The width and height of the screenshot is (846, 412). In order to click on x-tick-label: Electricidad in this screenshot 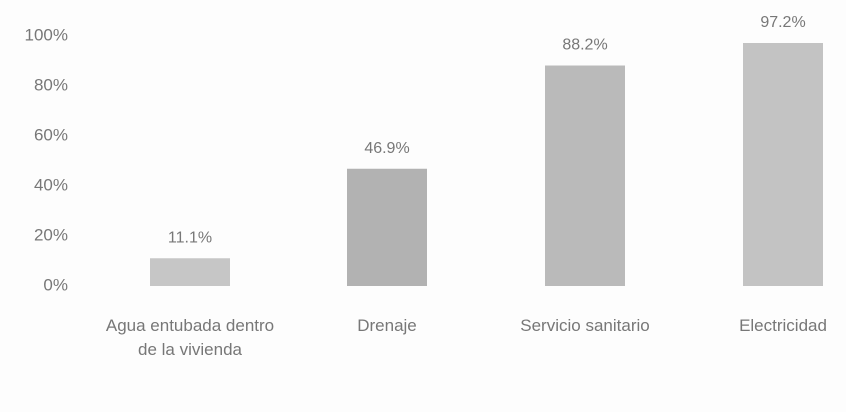, I will do `click(783, 325)`.